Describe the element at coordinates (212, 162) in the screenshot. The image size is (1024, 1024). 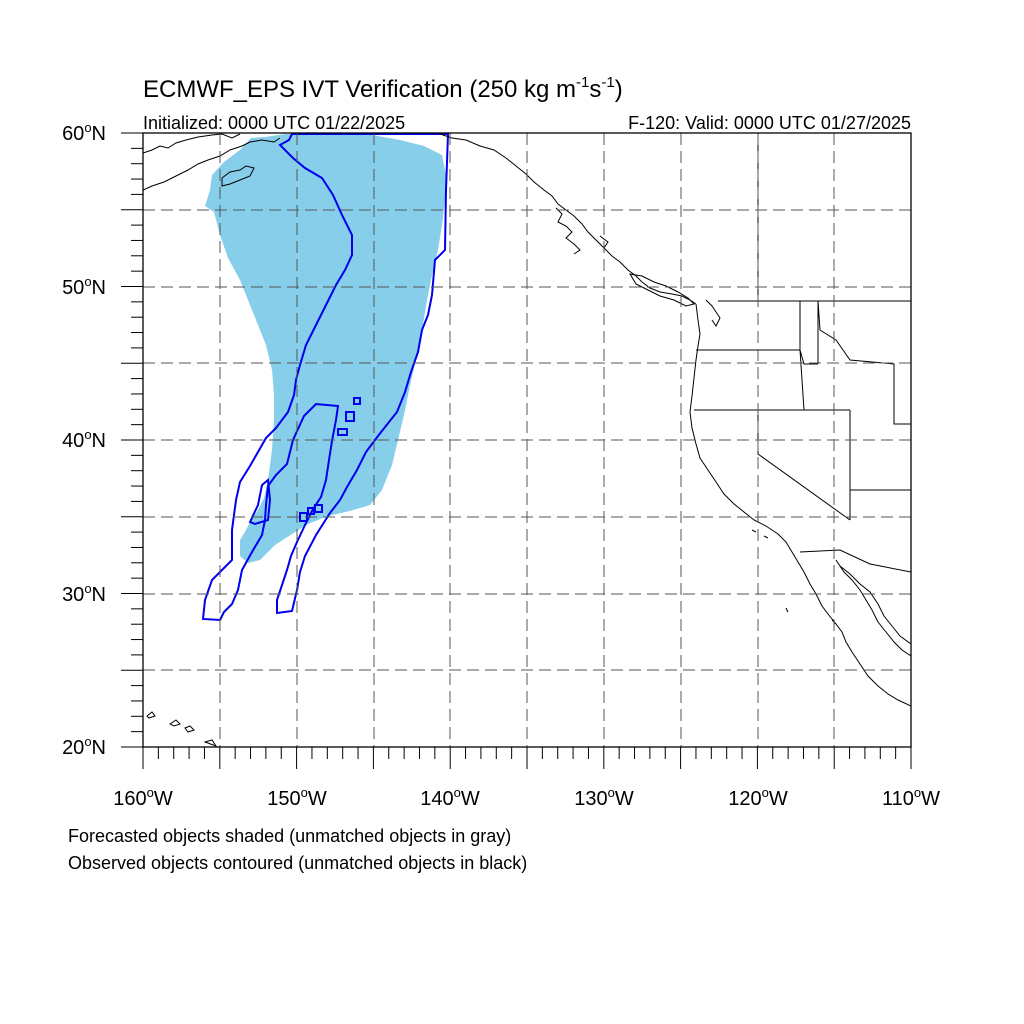
I see `alaska-peninsula-coast` at that location.